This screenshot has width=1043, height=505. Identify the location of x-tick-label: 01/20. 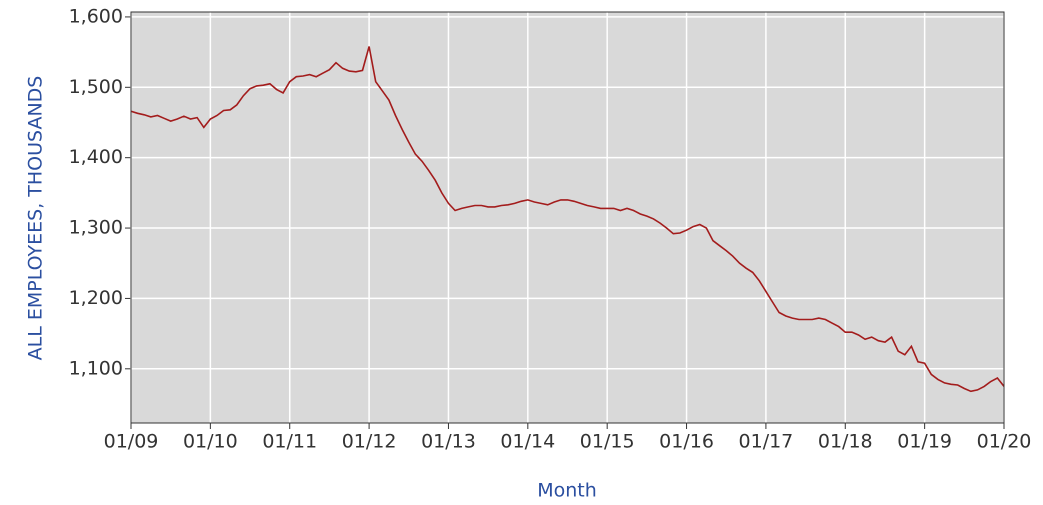
(1004, 442).